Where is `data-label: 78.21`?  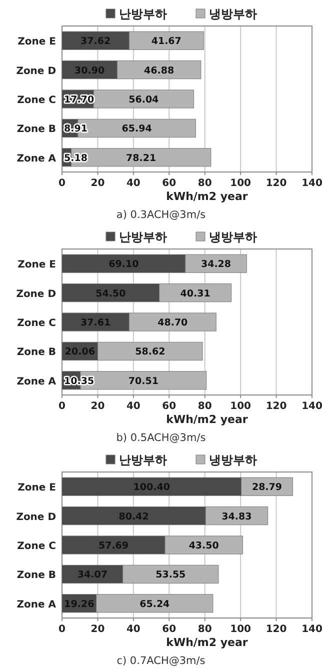
data-label: 78.21 is located at coordinates (141, 158).